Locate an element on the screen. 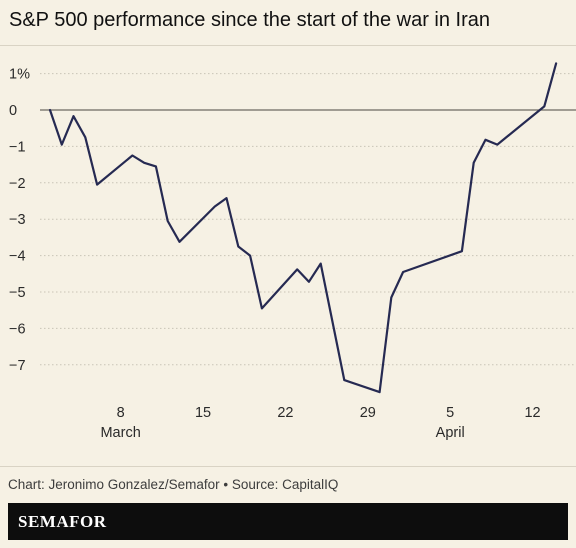 Image resolution: width=576 pixels, height=548 pixels. y-axis-ticks: 1% 0 −1 −2 −3 −4 −5 −6 −7 is located at coordinates (19, 220).